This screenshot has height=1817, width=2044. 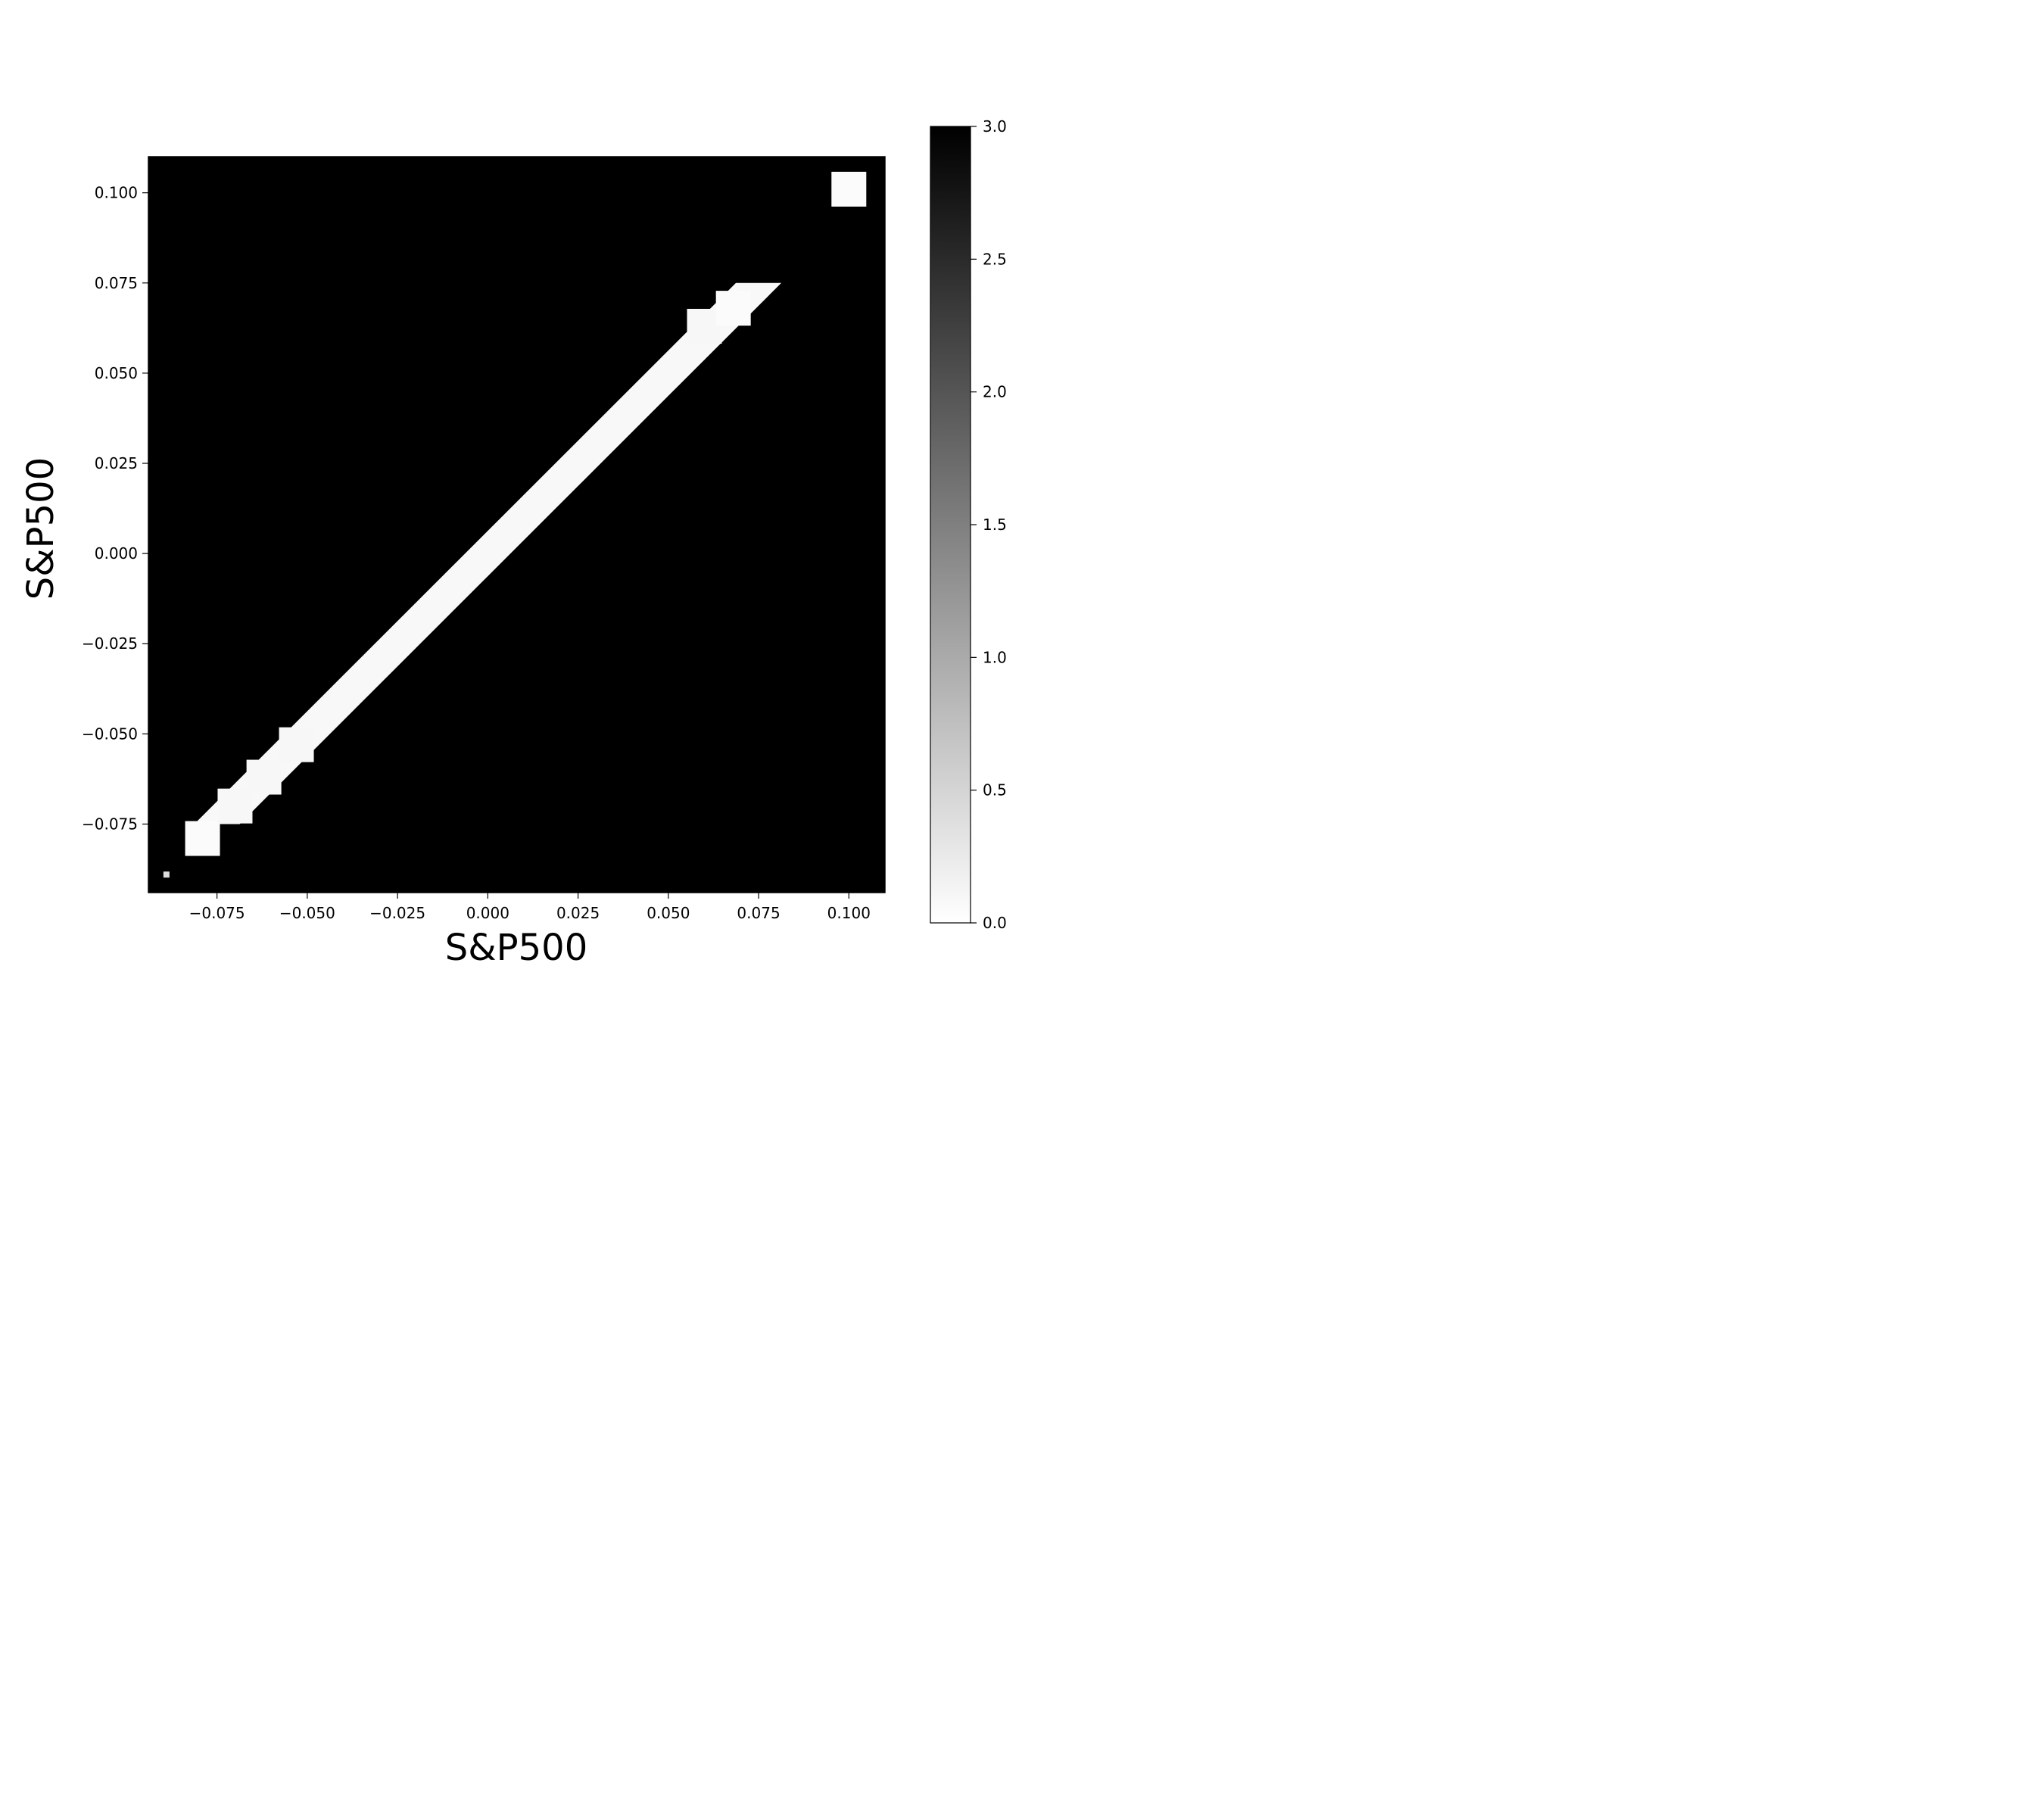 I want to click on colorbar-ticks: 0.0 0.5 1.0 1.5 2.0 2.5 3.0, so click(x=989, y=524).